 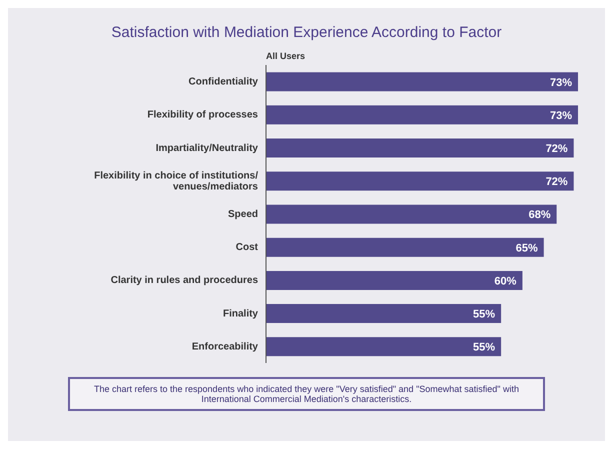 I want to click on y-tick-label: Cost, so click(x=247, y=248).